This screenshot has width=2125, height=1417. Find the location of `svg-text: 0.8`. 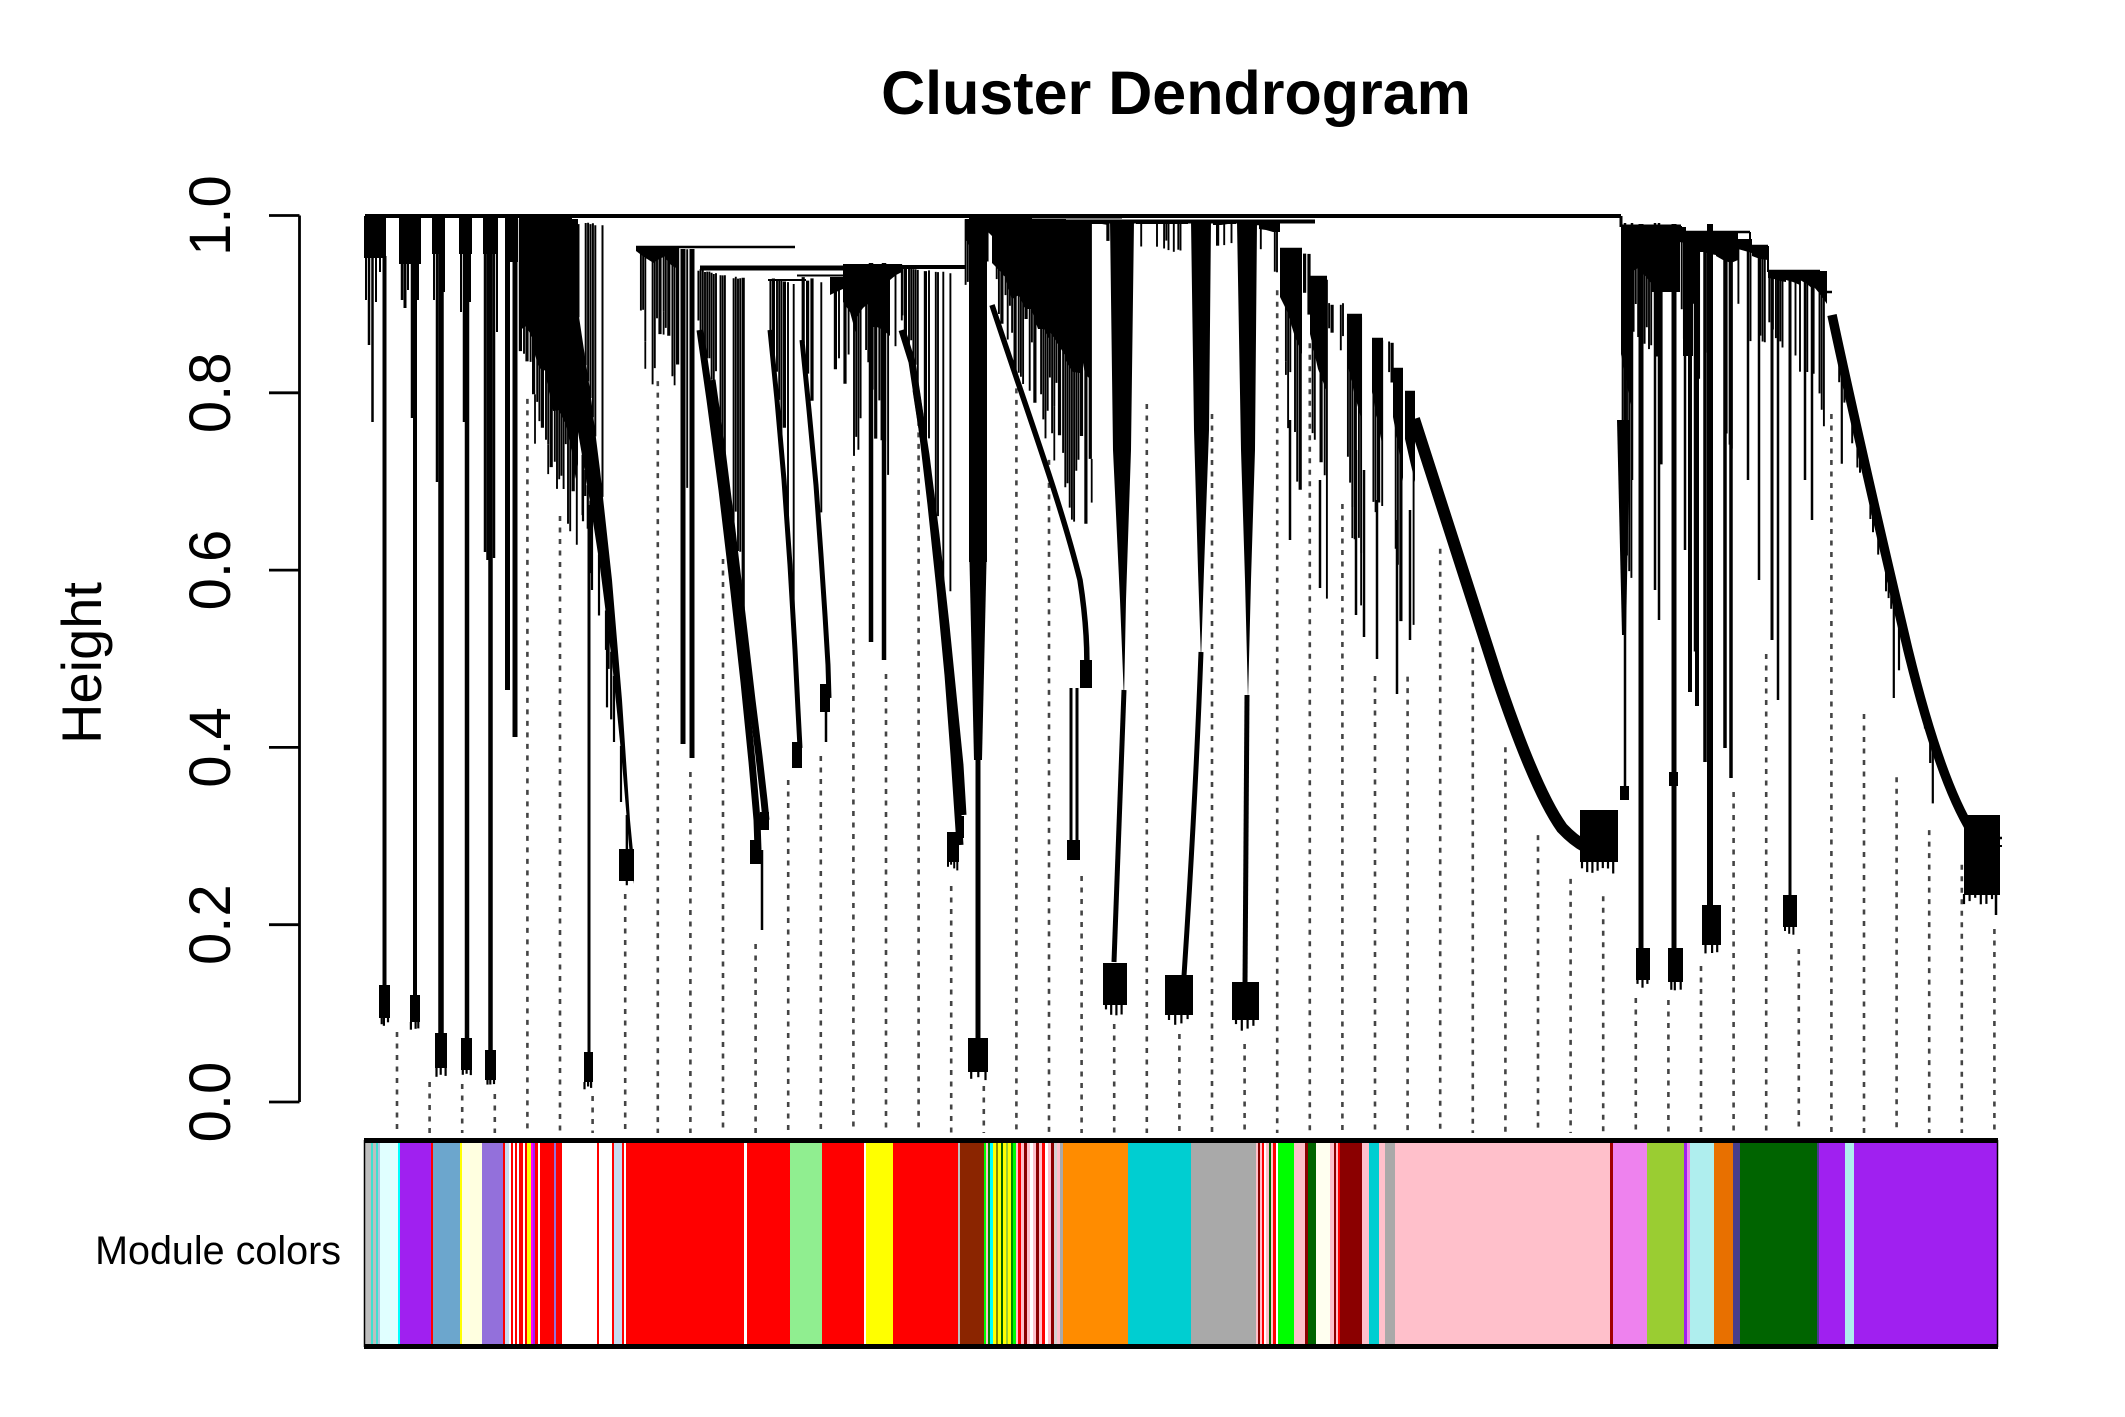

svg-text: 0.8 is located at coordinates (210, 392).